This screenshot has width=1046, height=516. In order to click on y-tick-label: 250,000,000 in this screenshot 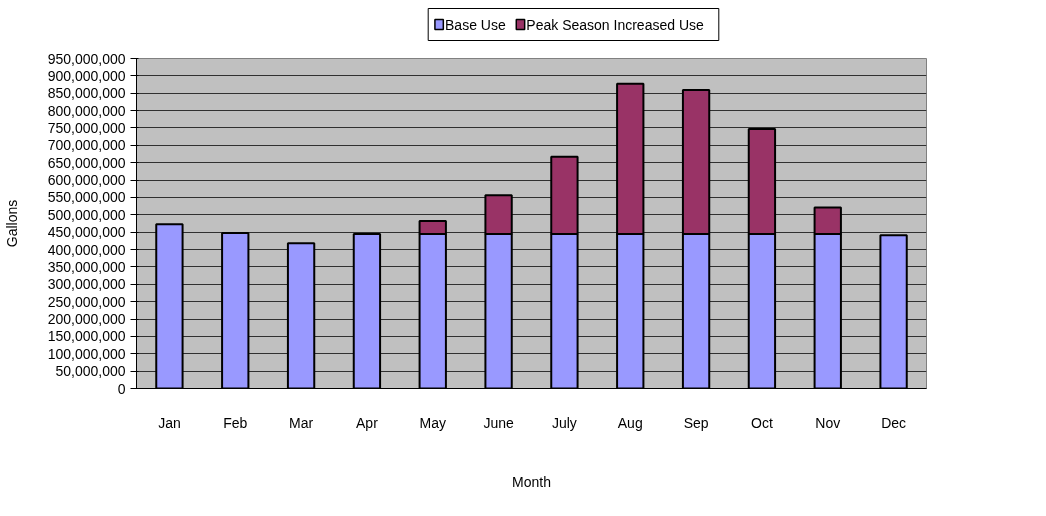, I will do `click(86, 301)`.